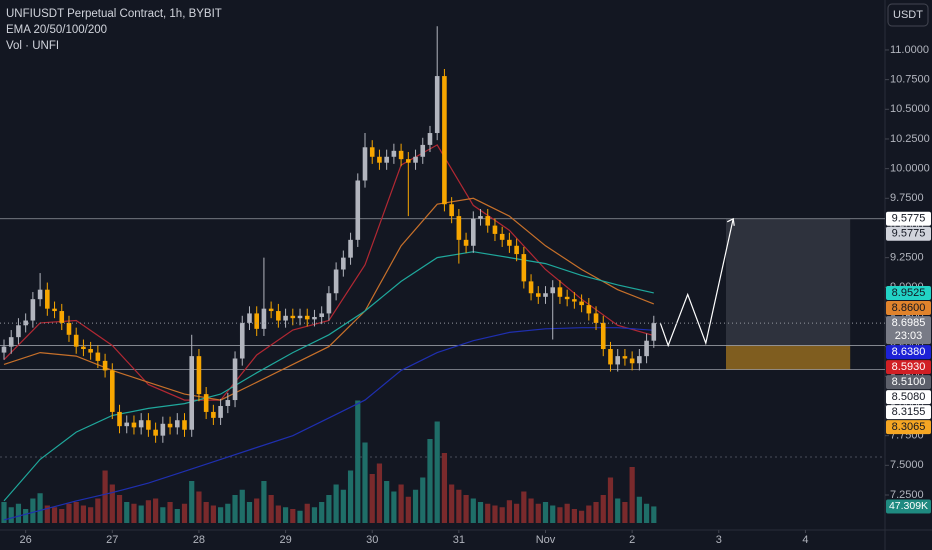  What do you see at coordinates (909, 397) in the screenshot?
I see `price-marker-label: 8.5080` at bounding box center [909, 397].